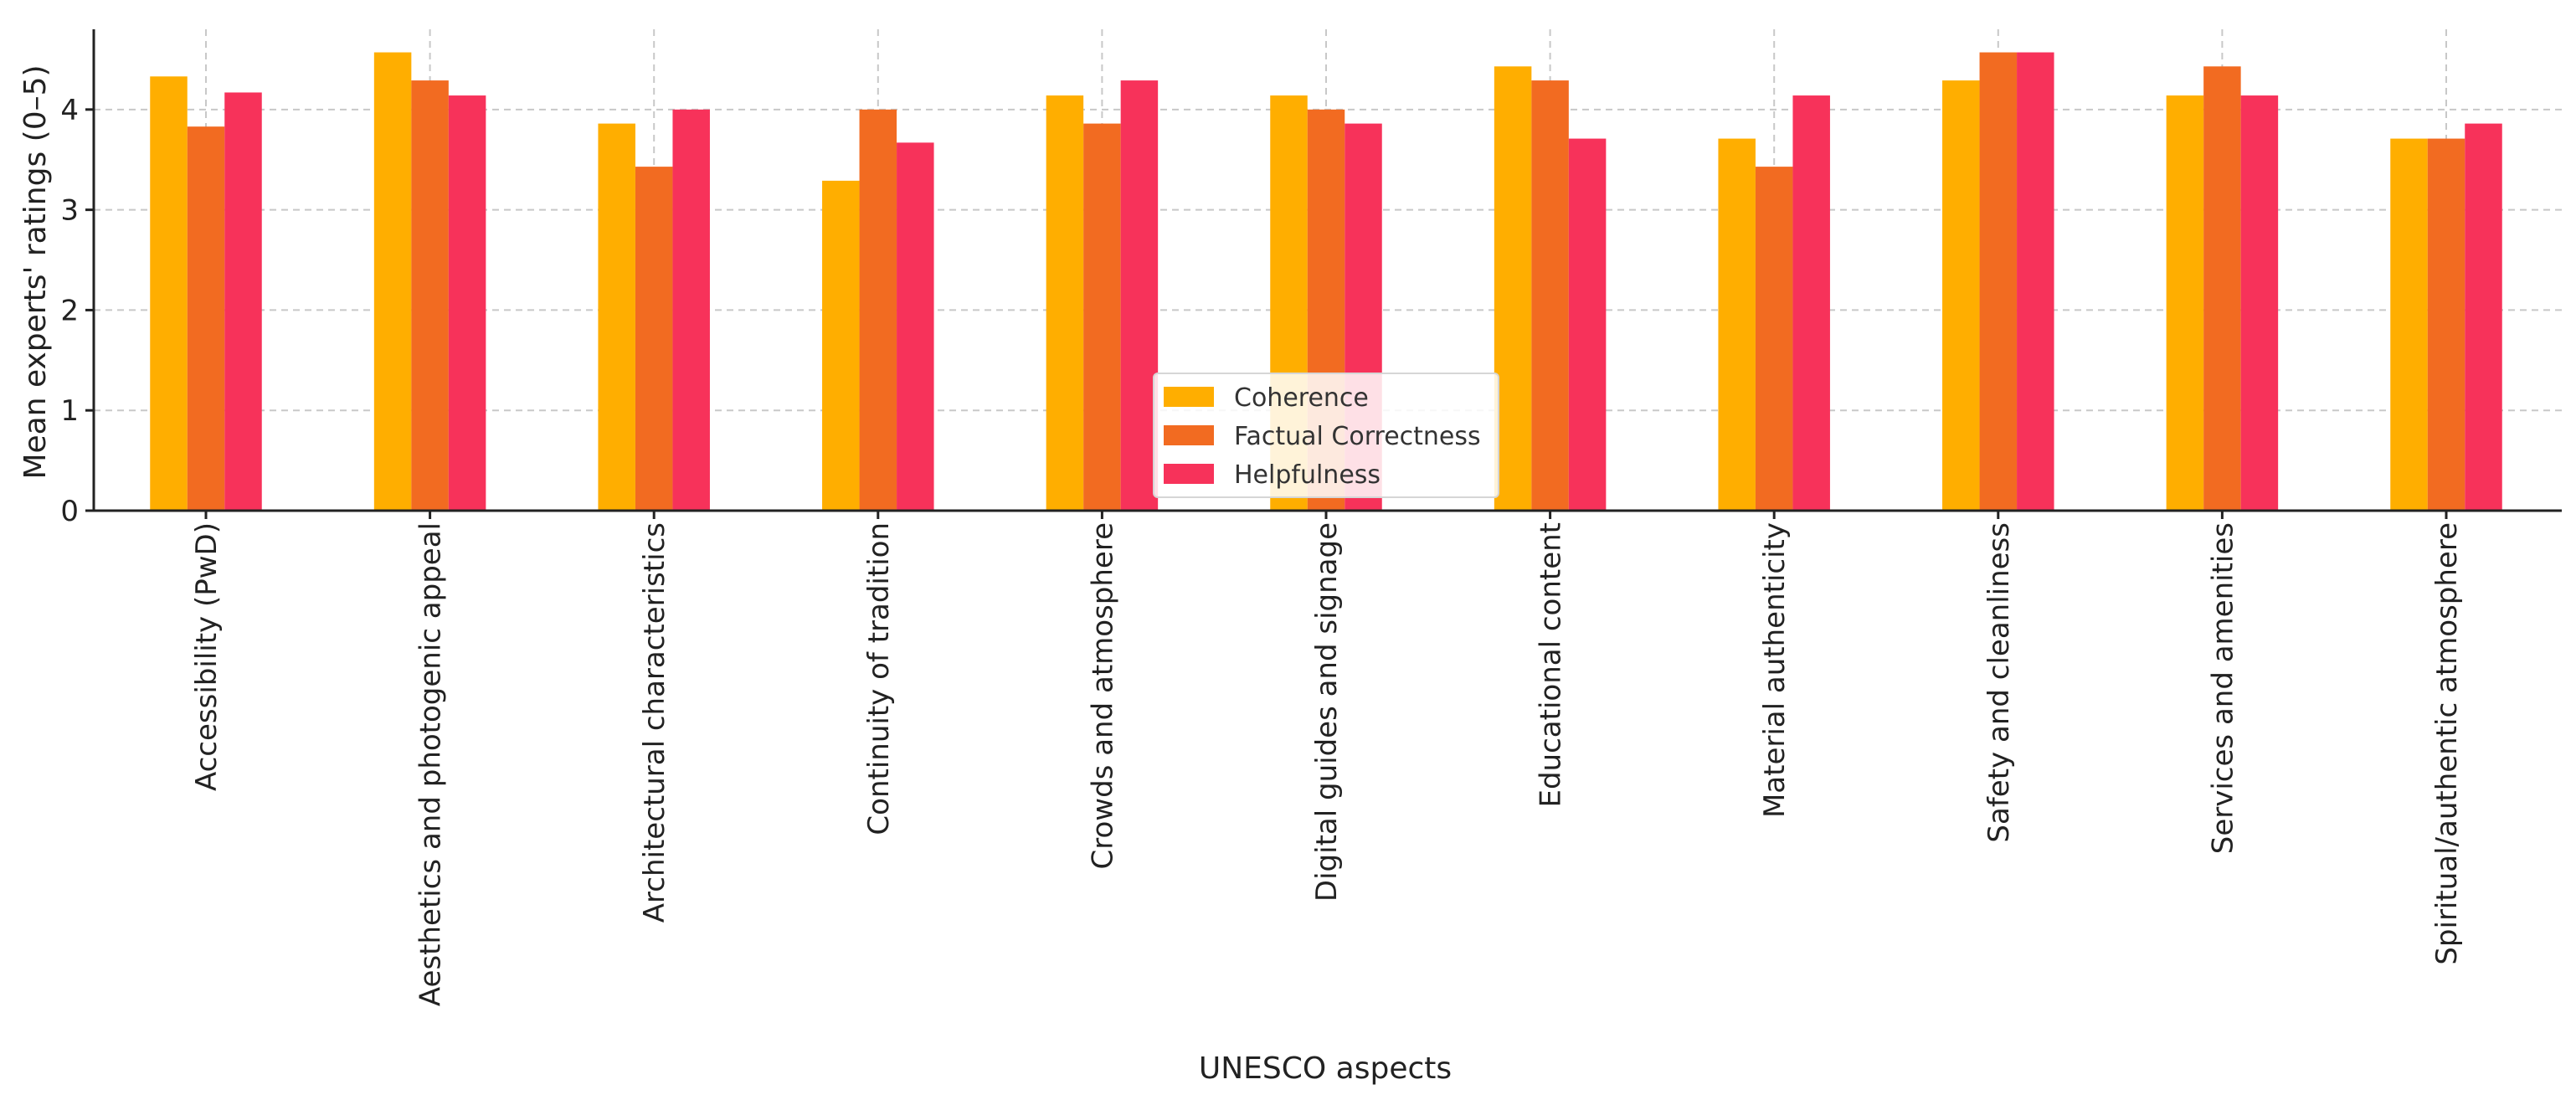  What do you see at coordinates (70, 310) in the screenshot?
I see `y-tick-label: 2` at bounding box center [70, 310].